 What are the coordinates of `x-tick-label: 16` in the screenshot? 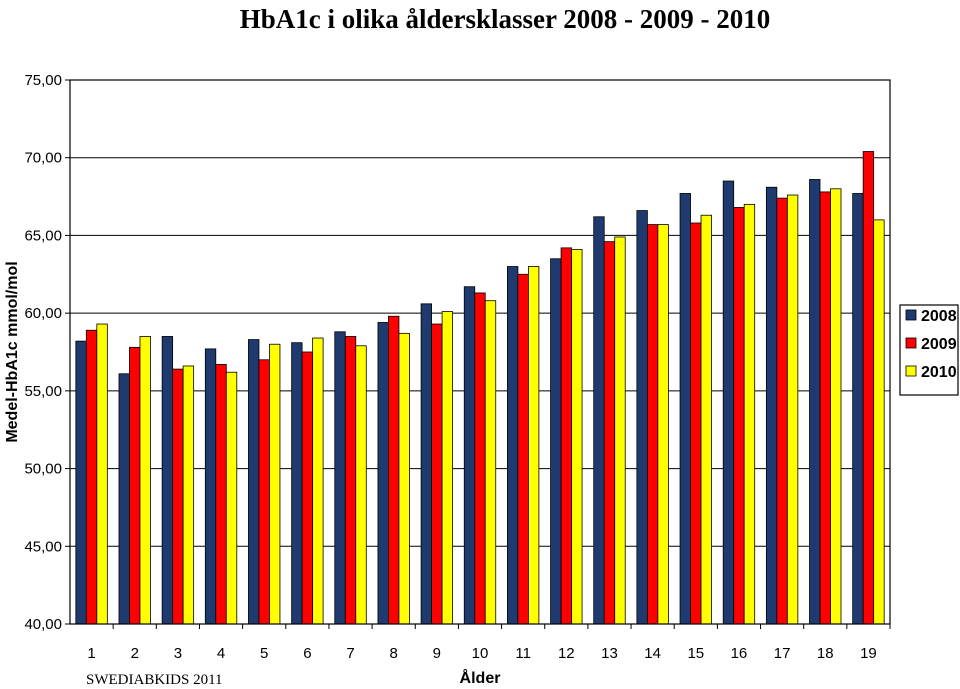 It's located at (739, 653).